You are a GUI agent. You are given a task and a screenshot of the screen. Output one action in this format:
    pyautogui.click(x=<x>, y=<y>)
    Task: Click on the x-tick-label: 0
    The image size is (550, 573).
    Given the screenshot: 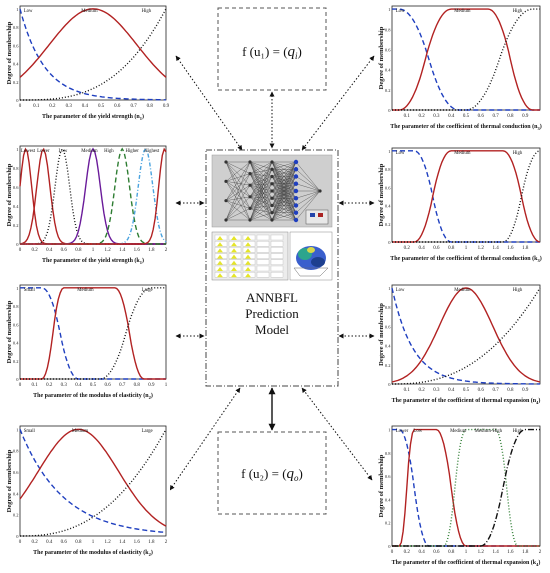 What is the action you would take?
    pyautogui.click(x=20, y=385)
    